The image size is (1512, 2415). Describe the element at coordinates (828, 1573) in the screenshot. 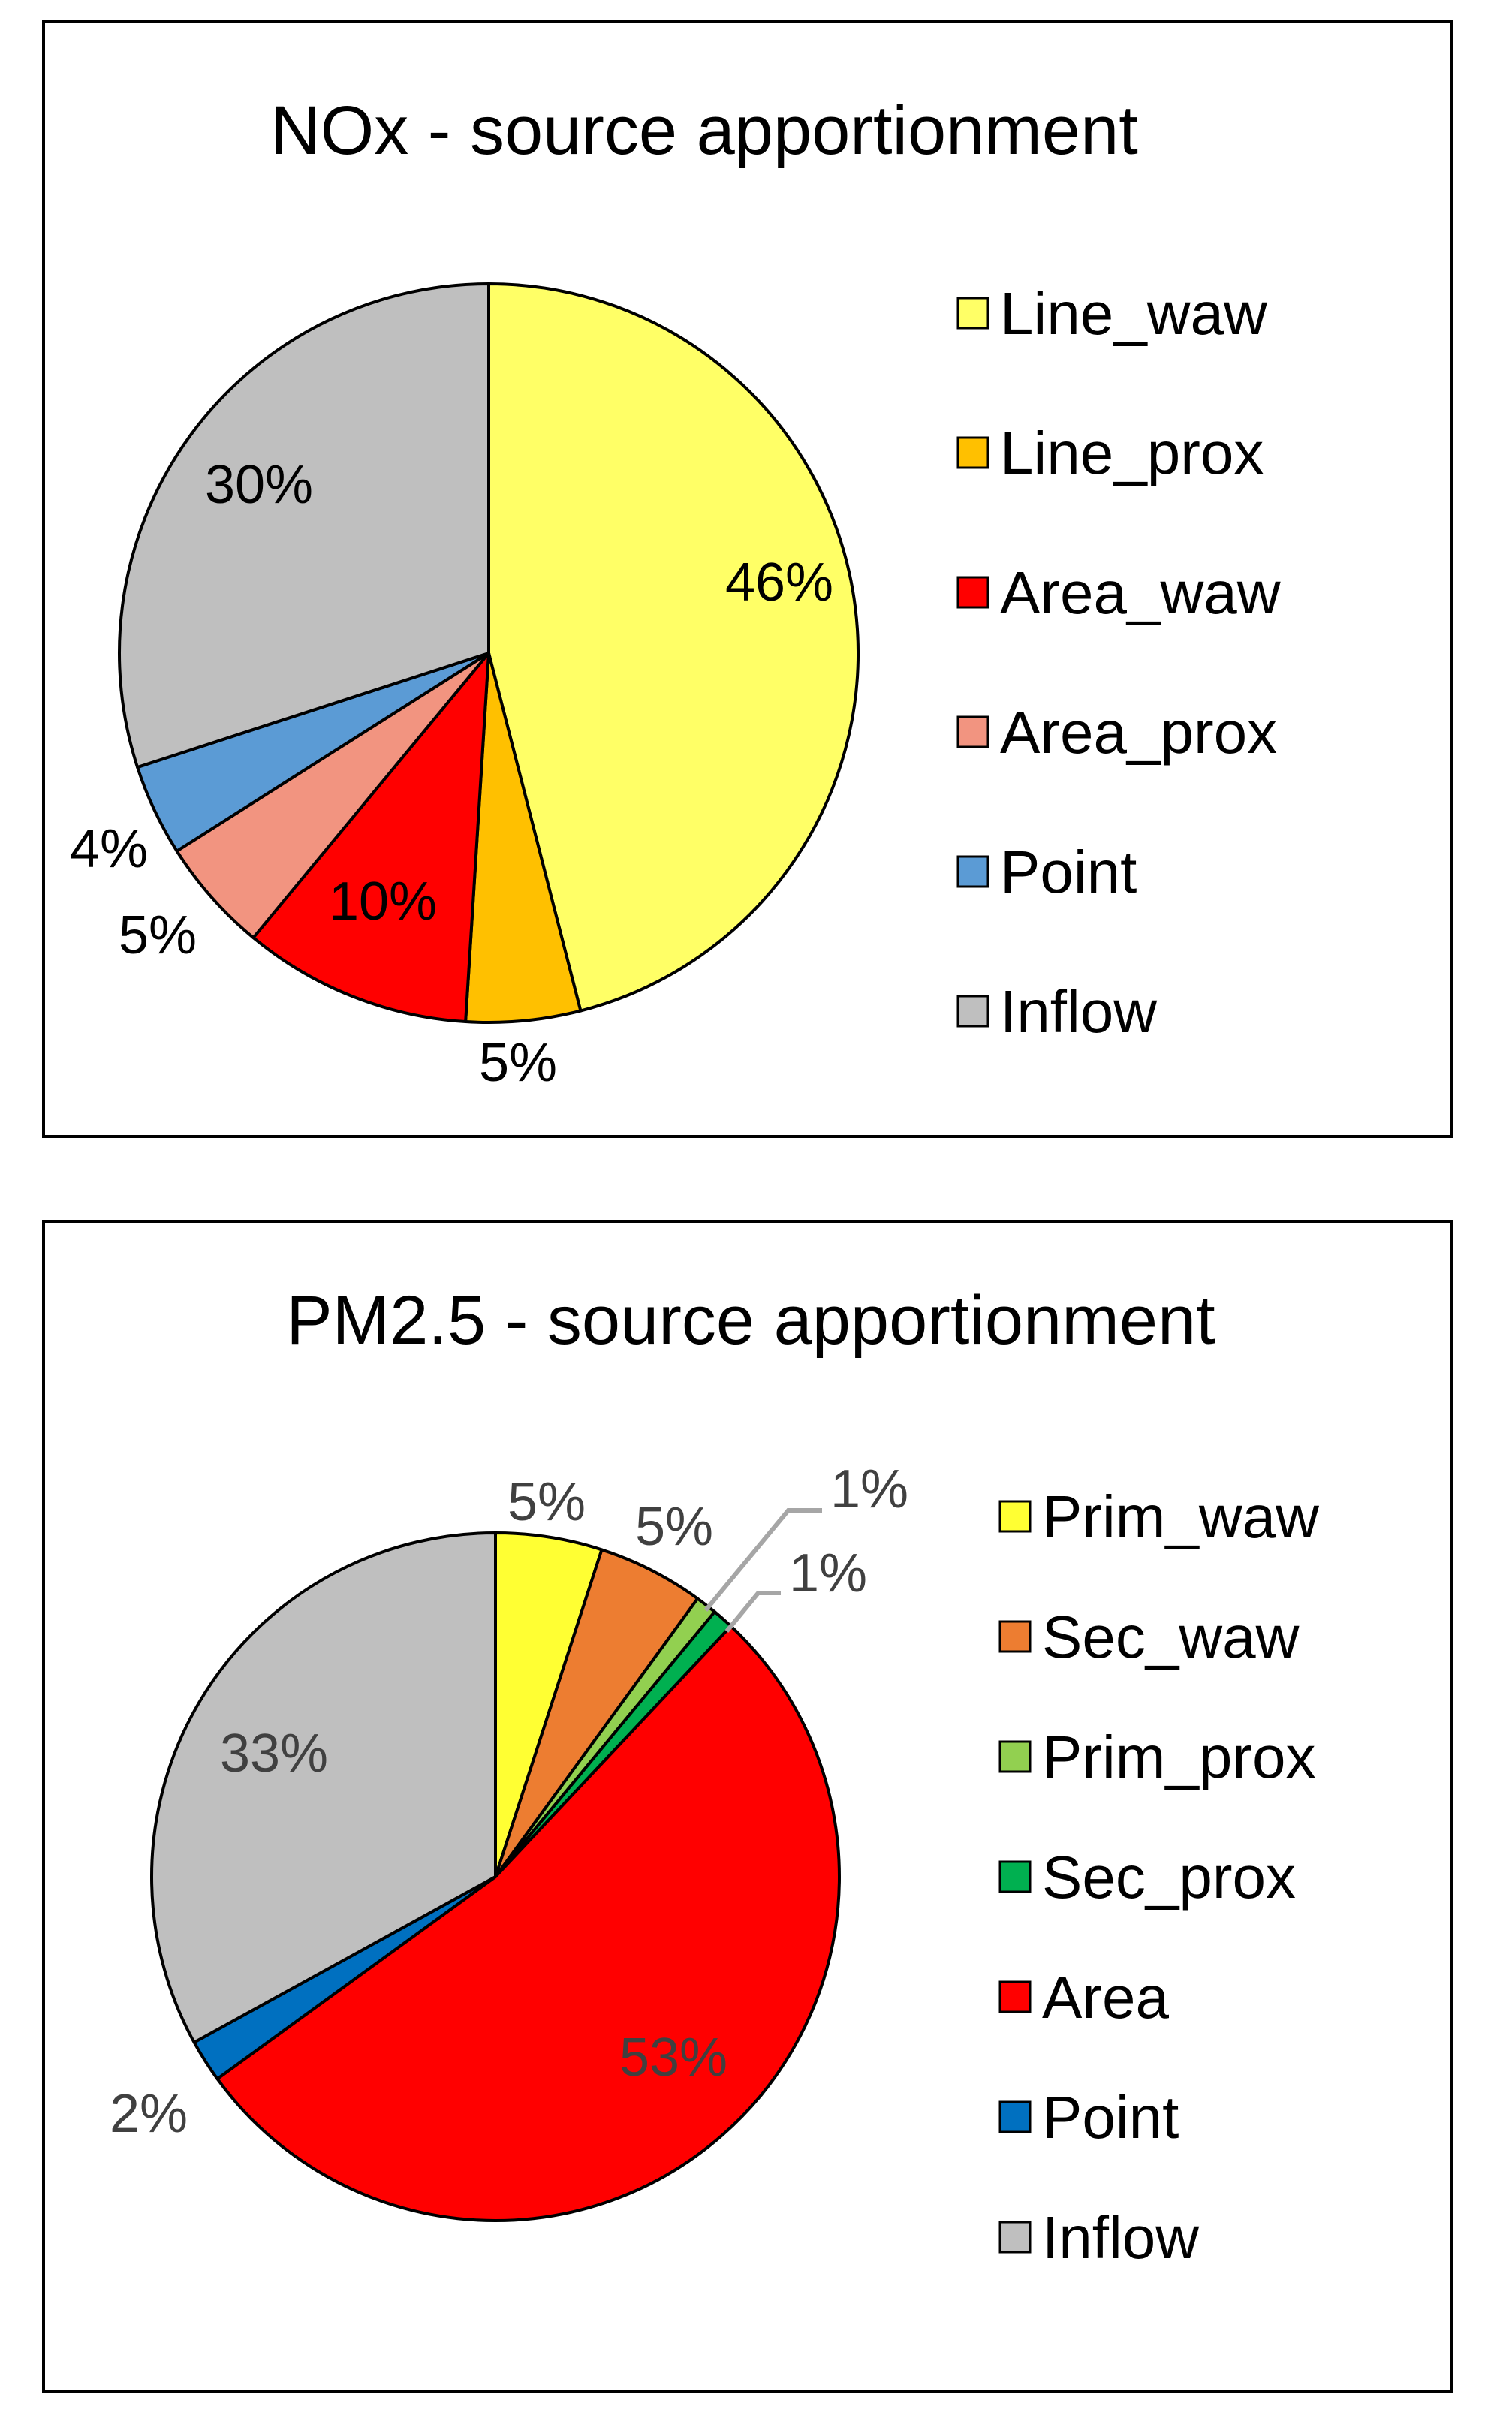

I see `pm25-data-label-sec-prox: 1%` at that location.